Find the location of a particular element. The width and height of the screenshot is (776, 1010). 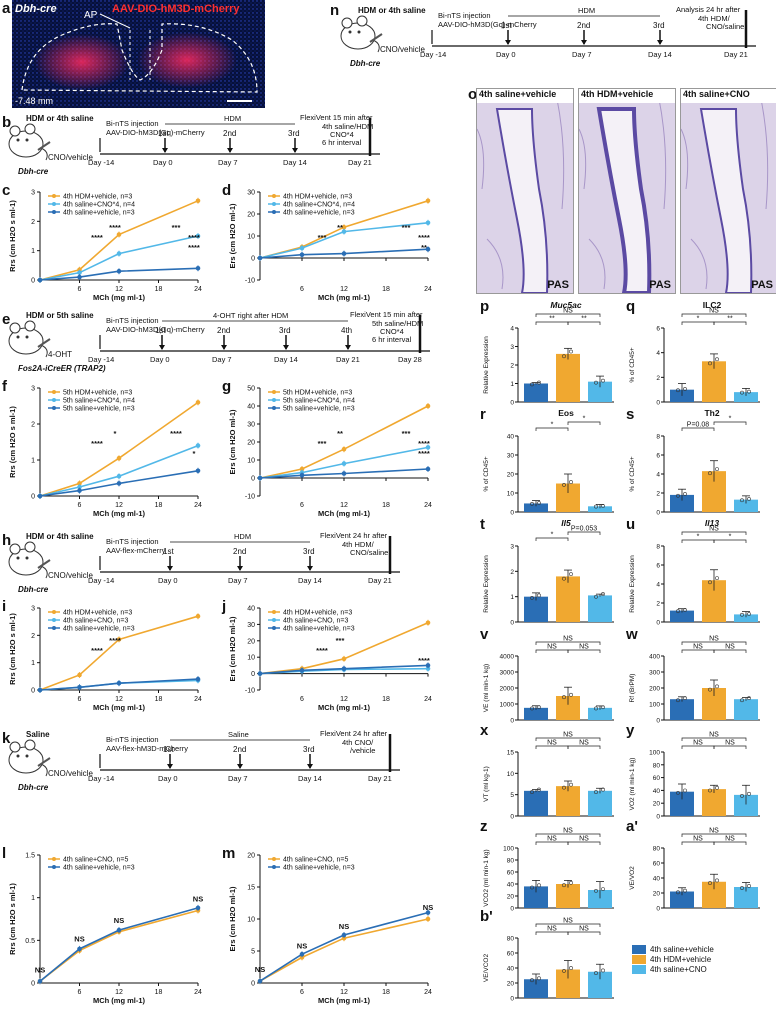

y-tick-label: 60 is located at coordinates (511, 954).